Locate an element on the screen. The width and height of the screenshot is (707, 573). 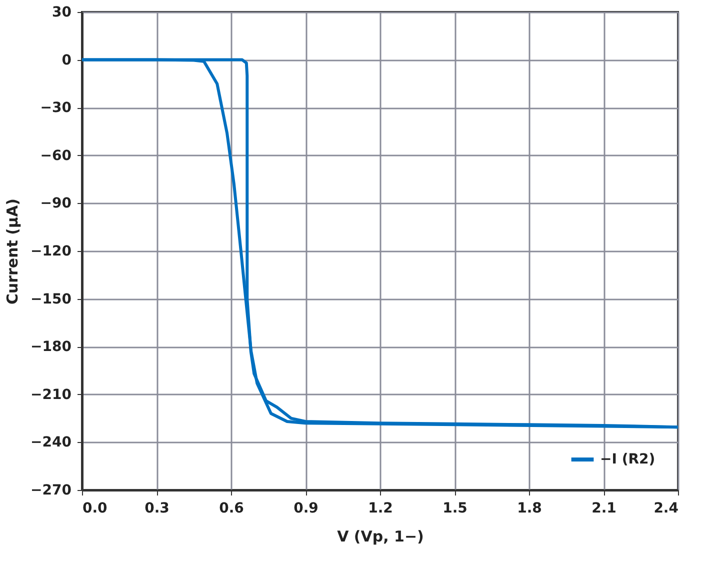
y-tick-label: −270 is located at coordinates (51, 490).